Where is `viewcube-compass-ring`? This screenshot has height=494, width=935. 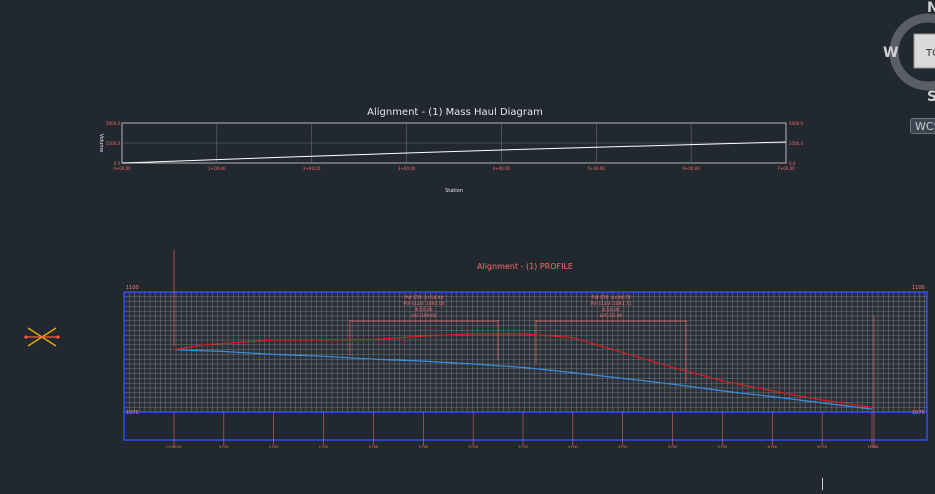 viewcube-compass-ring is located at coordinates (912, 52).